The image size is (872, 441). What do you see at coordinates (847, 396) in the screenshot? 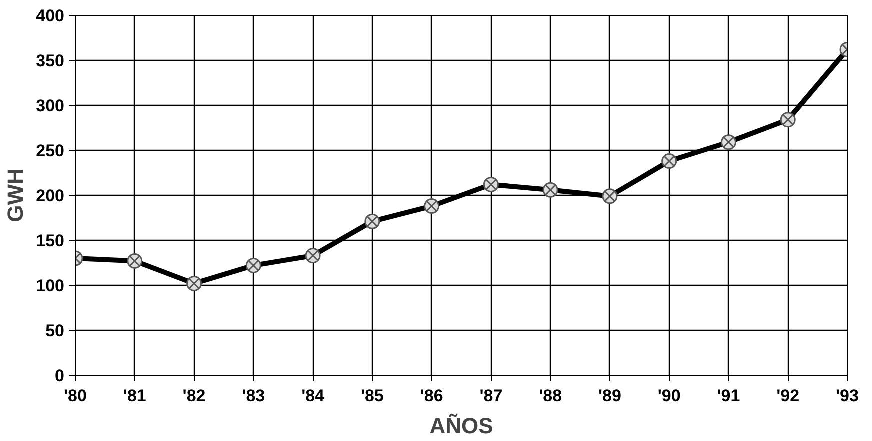
I see `x-tick-label: '93` at bounding box center [847, 396].